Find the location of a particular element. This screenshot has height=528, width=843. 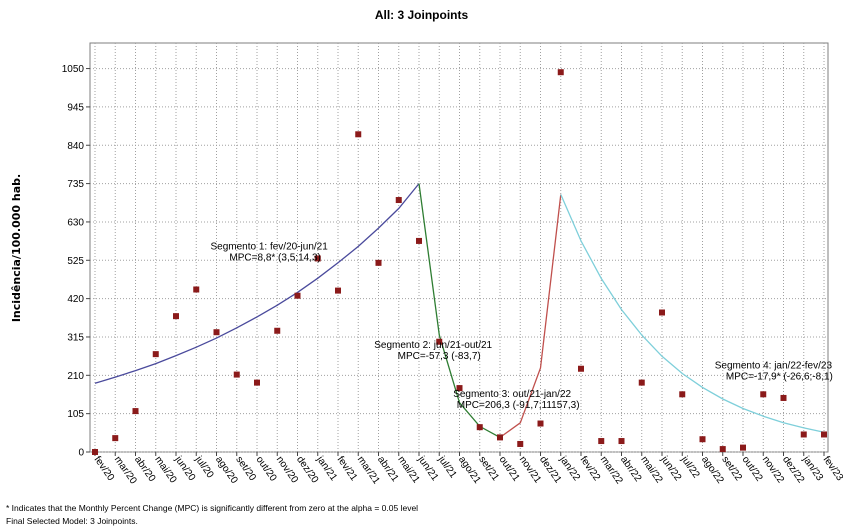

footnote-model: Final Selected Model: 3 Joinpoints. is located at coordinates (72, 521).